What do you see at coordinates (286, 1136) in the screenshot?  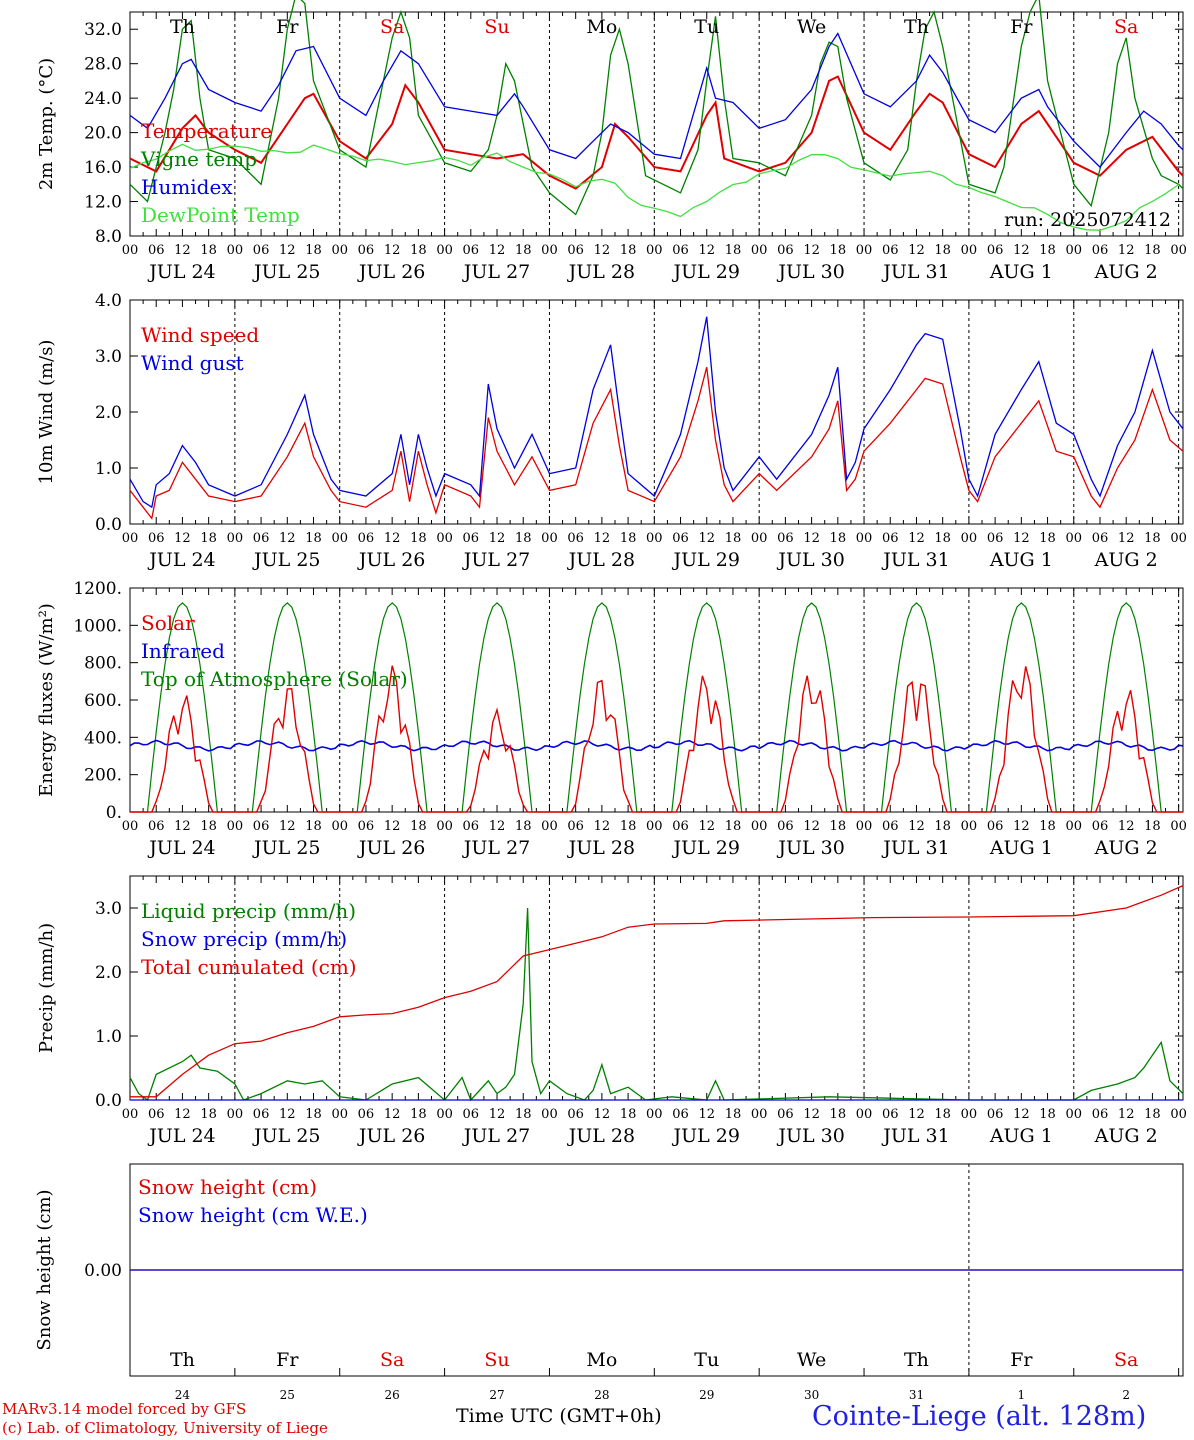 I see `date-label: JUL 25` at bounding box center [286, 1136].